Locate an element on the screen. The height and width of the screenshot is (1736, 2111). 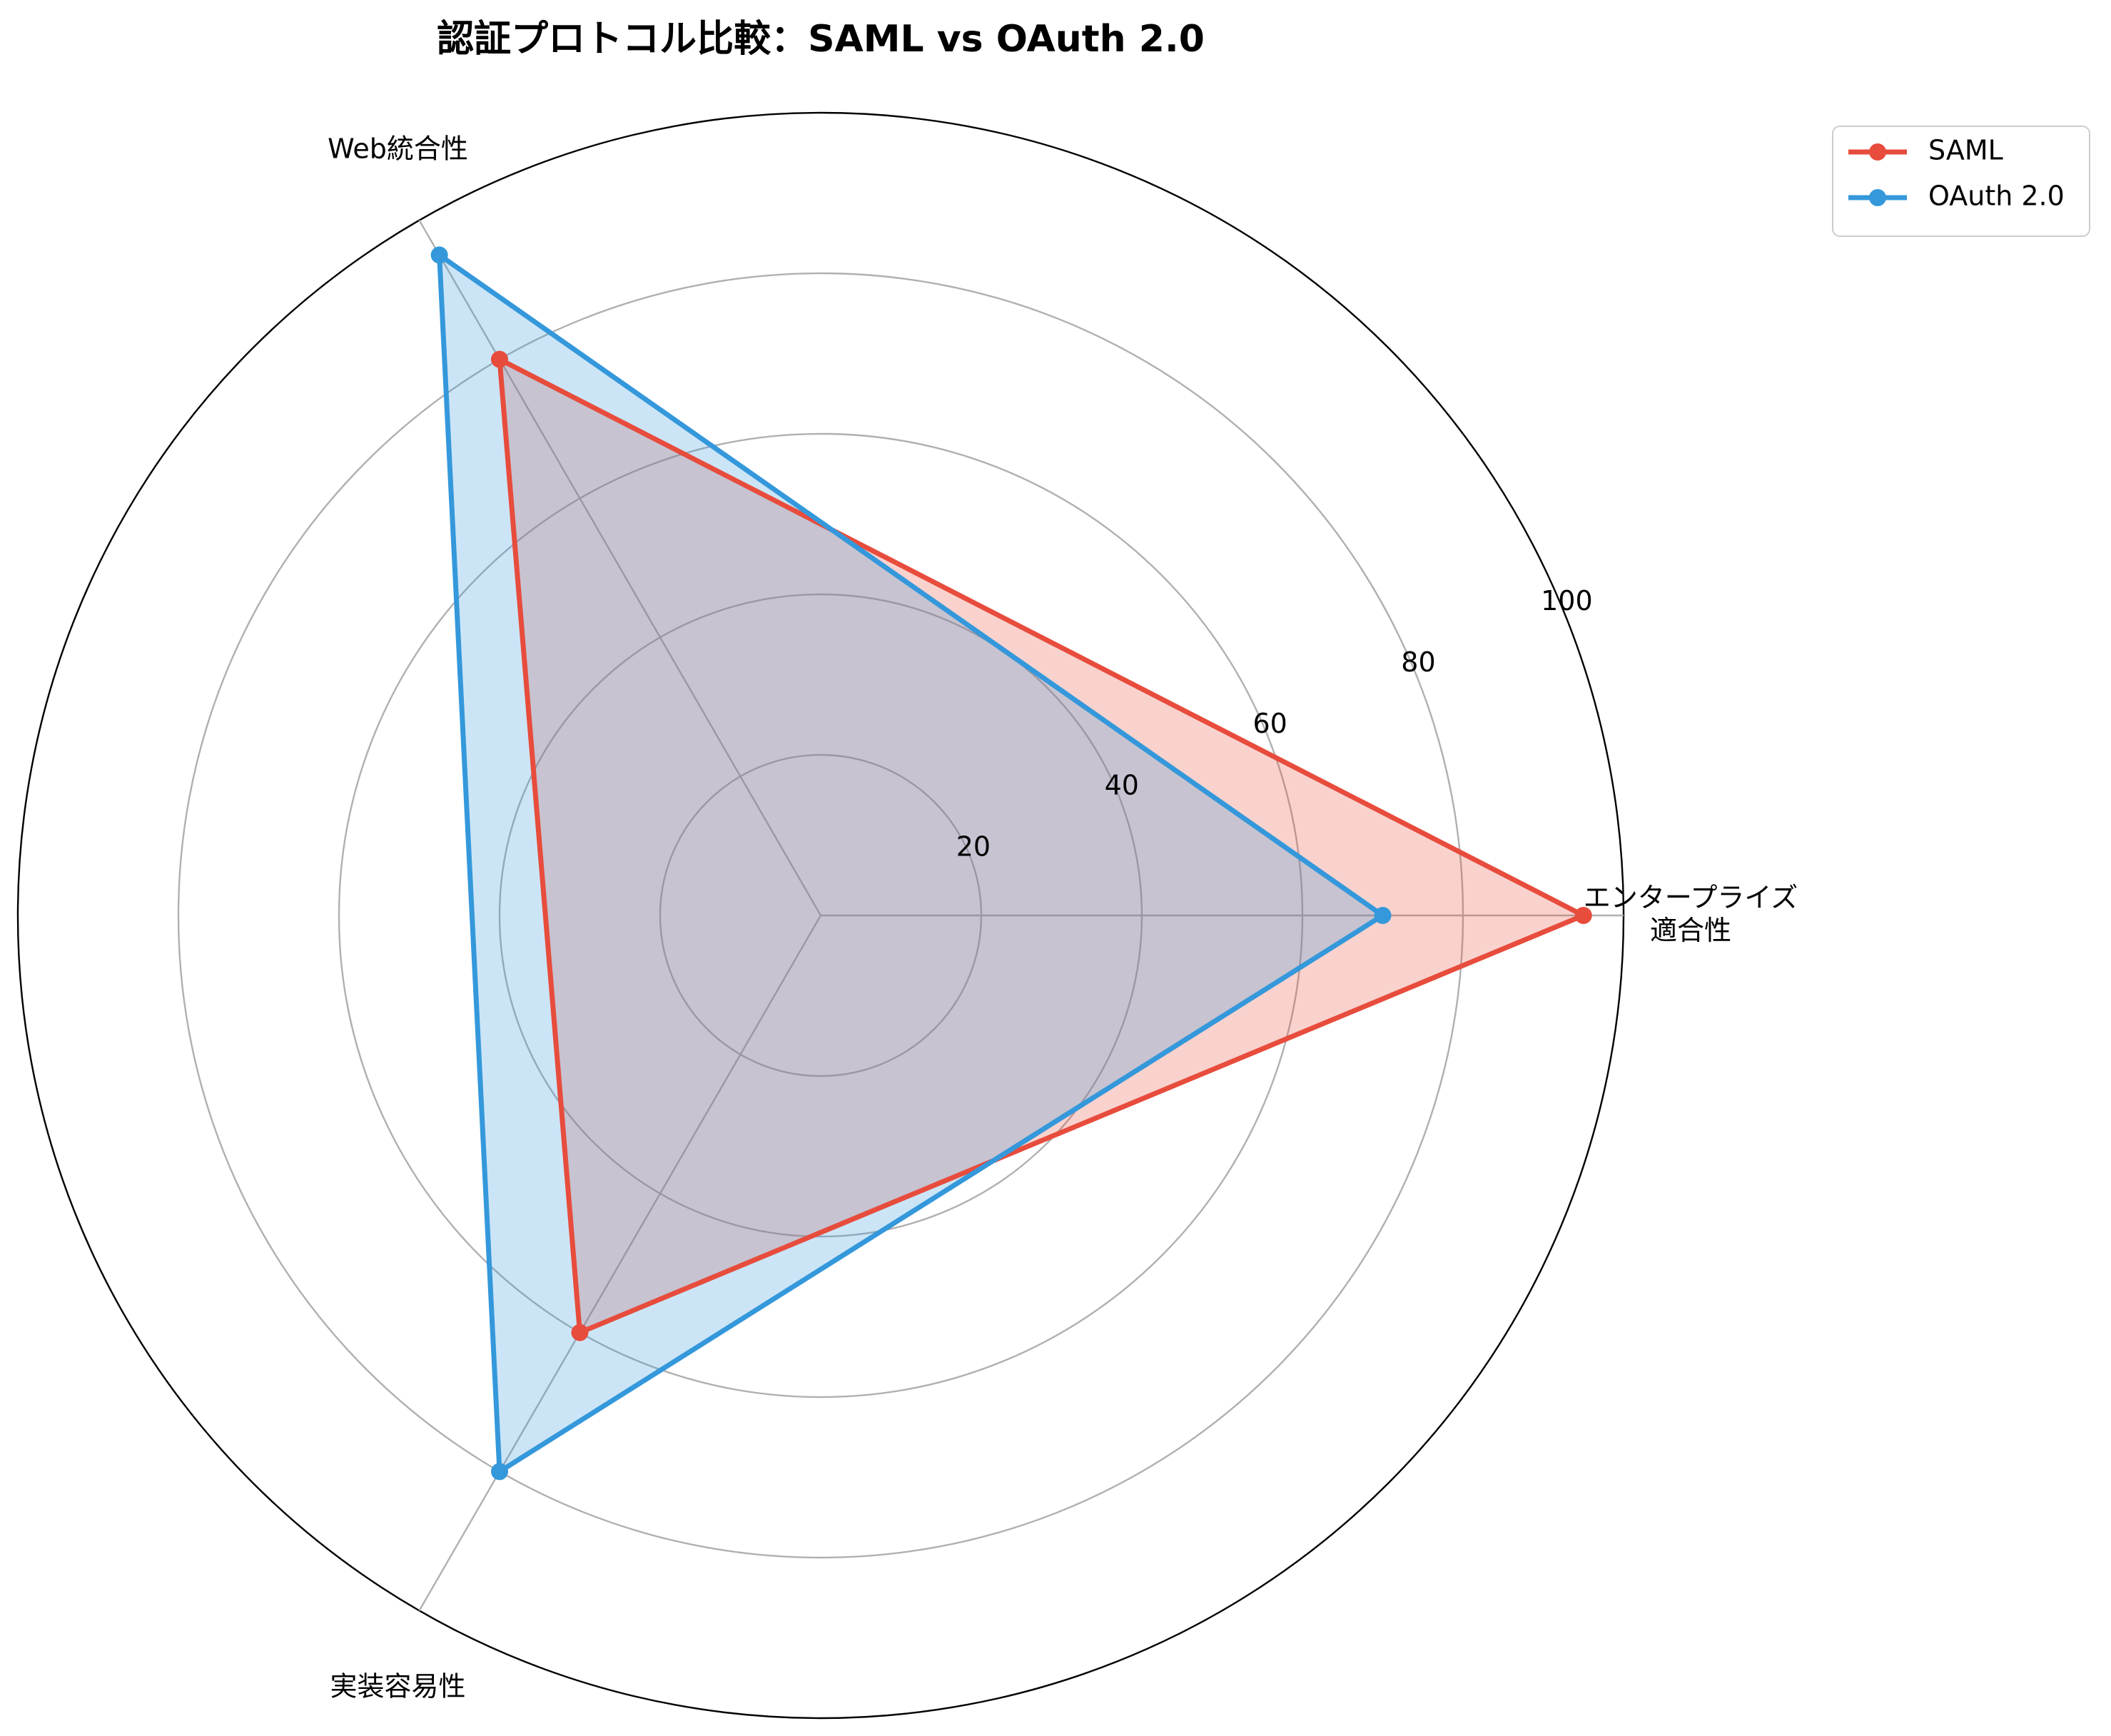
category-label: Web統合性 is located at coordinates (398, 148).